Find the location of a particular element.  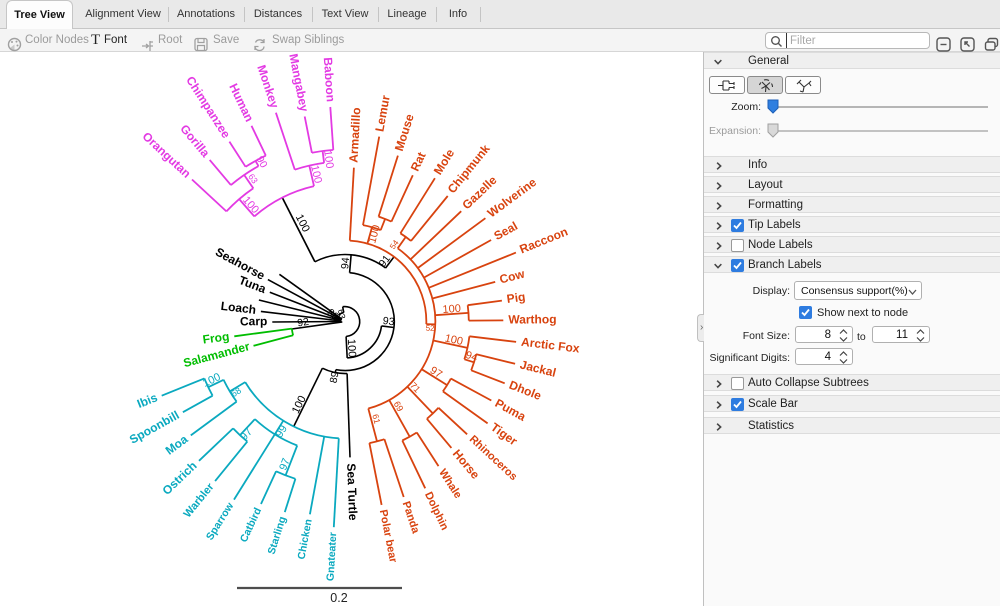

svg-text: Mangabey is located at coordinates (298, 83).